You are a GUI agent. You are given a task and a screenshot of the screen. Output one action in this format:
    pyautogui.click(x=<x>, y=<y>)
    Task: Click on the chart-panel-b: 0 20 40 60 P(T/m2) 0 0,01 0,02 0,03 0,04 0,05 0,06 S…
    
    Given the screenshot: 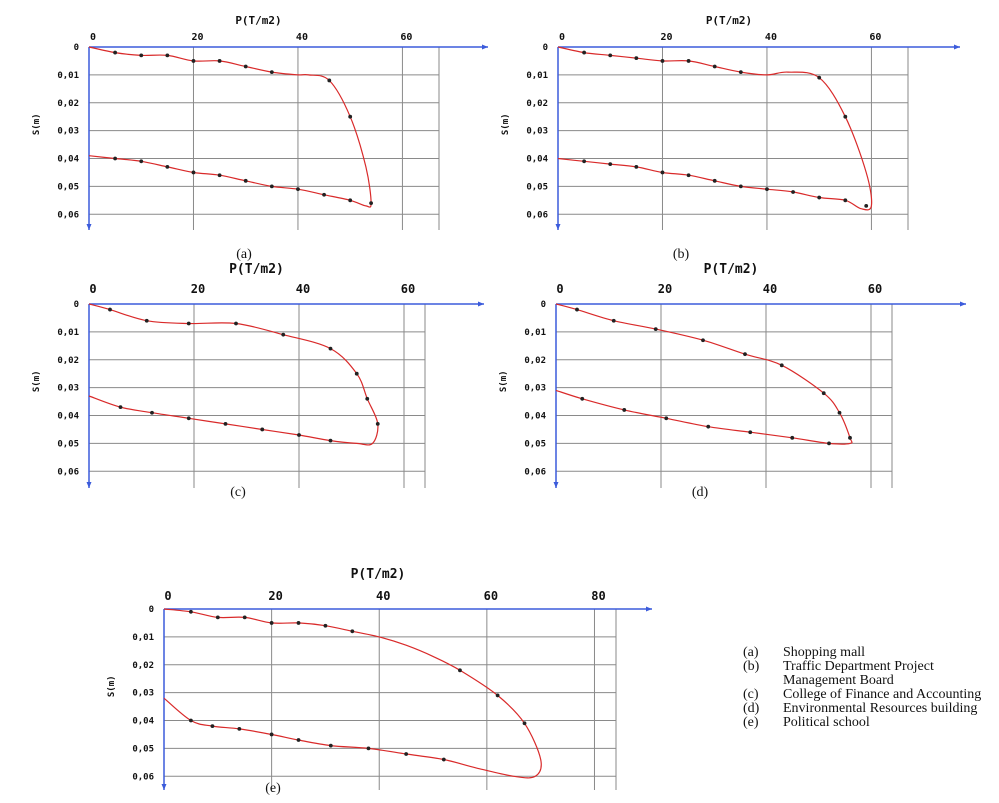 What is the action you would take?
    pyautogui.click(x=730, y=138)
    